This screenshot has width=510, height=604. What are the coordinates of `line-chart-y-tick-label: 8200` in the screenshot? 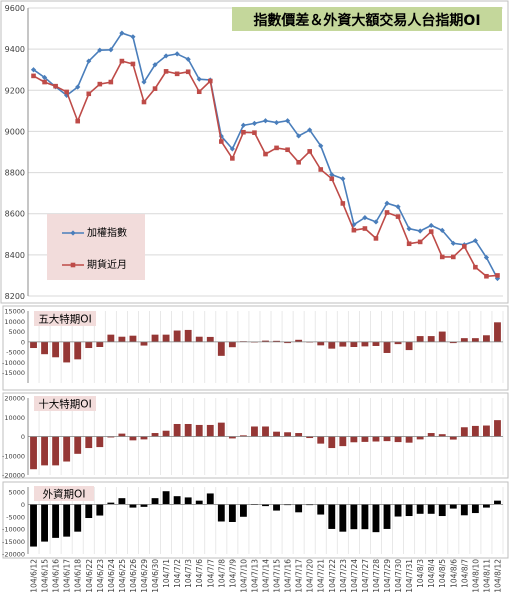 It's located at (15, 296).